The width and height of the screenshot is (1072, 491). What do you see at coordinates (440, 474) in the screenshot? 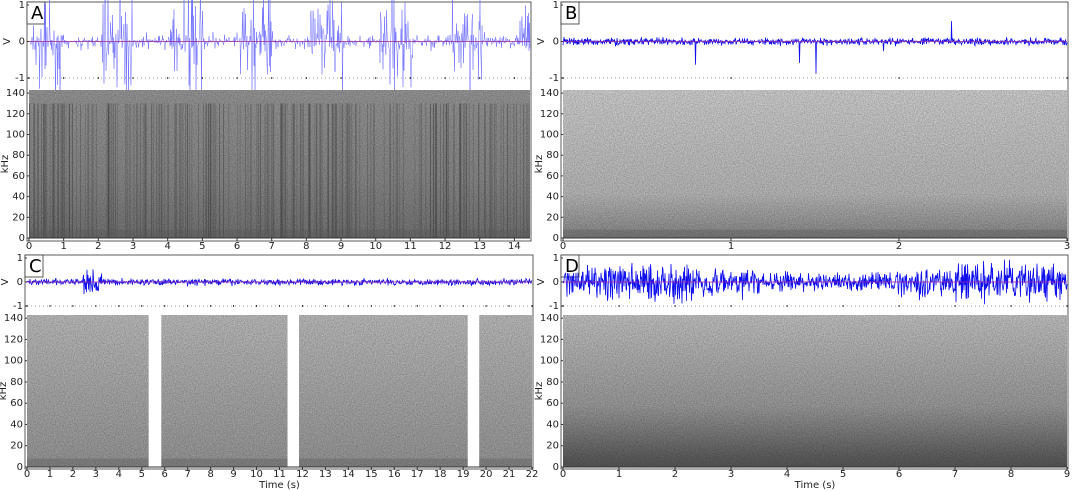
I see `x-tick-label: 18` at bounding box center [440, 474].